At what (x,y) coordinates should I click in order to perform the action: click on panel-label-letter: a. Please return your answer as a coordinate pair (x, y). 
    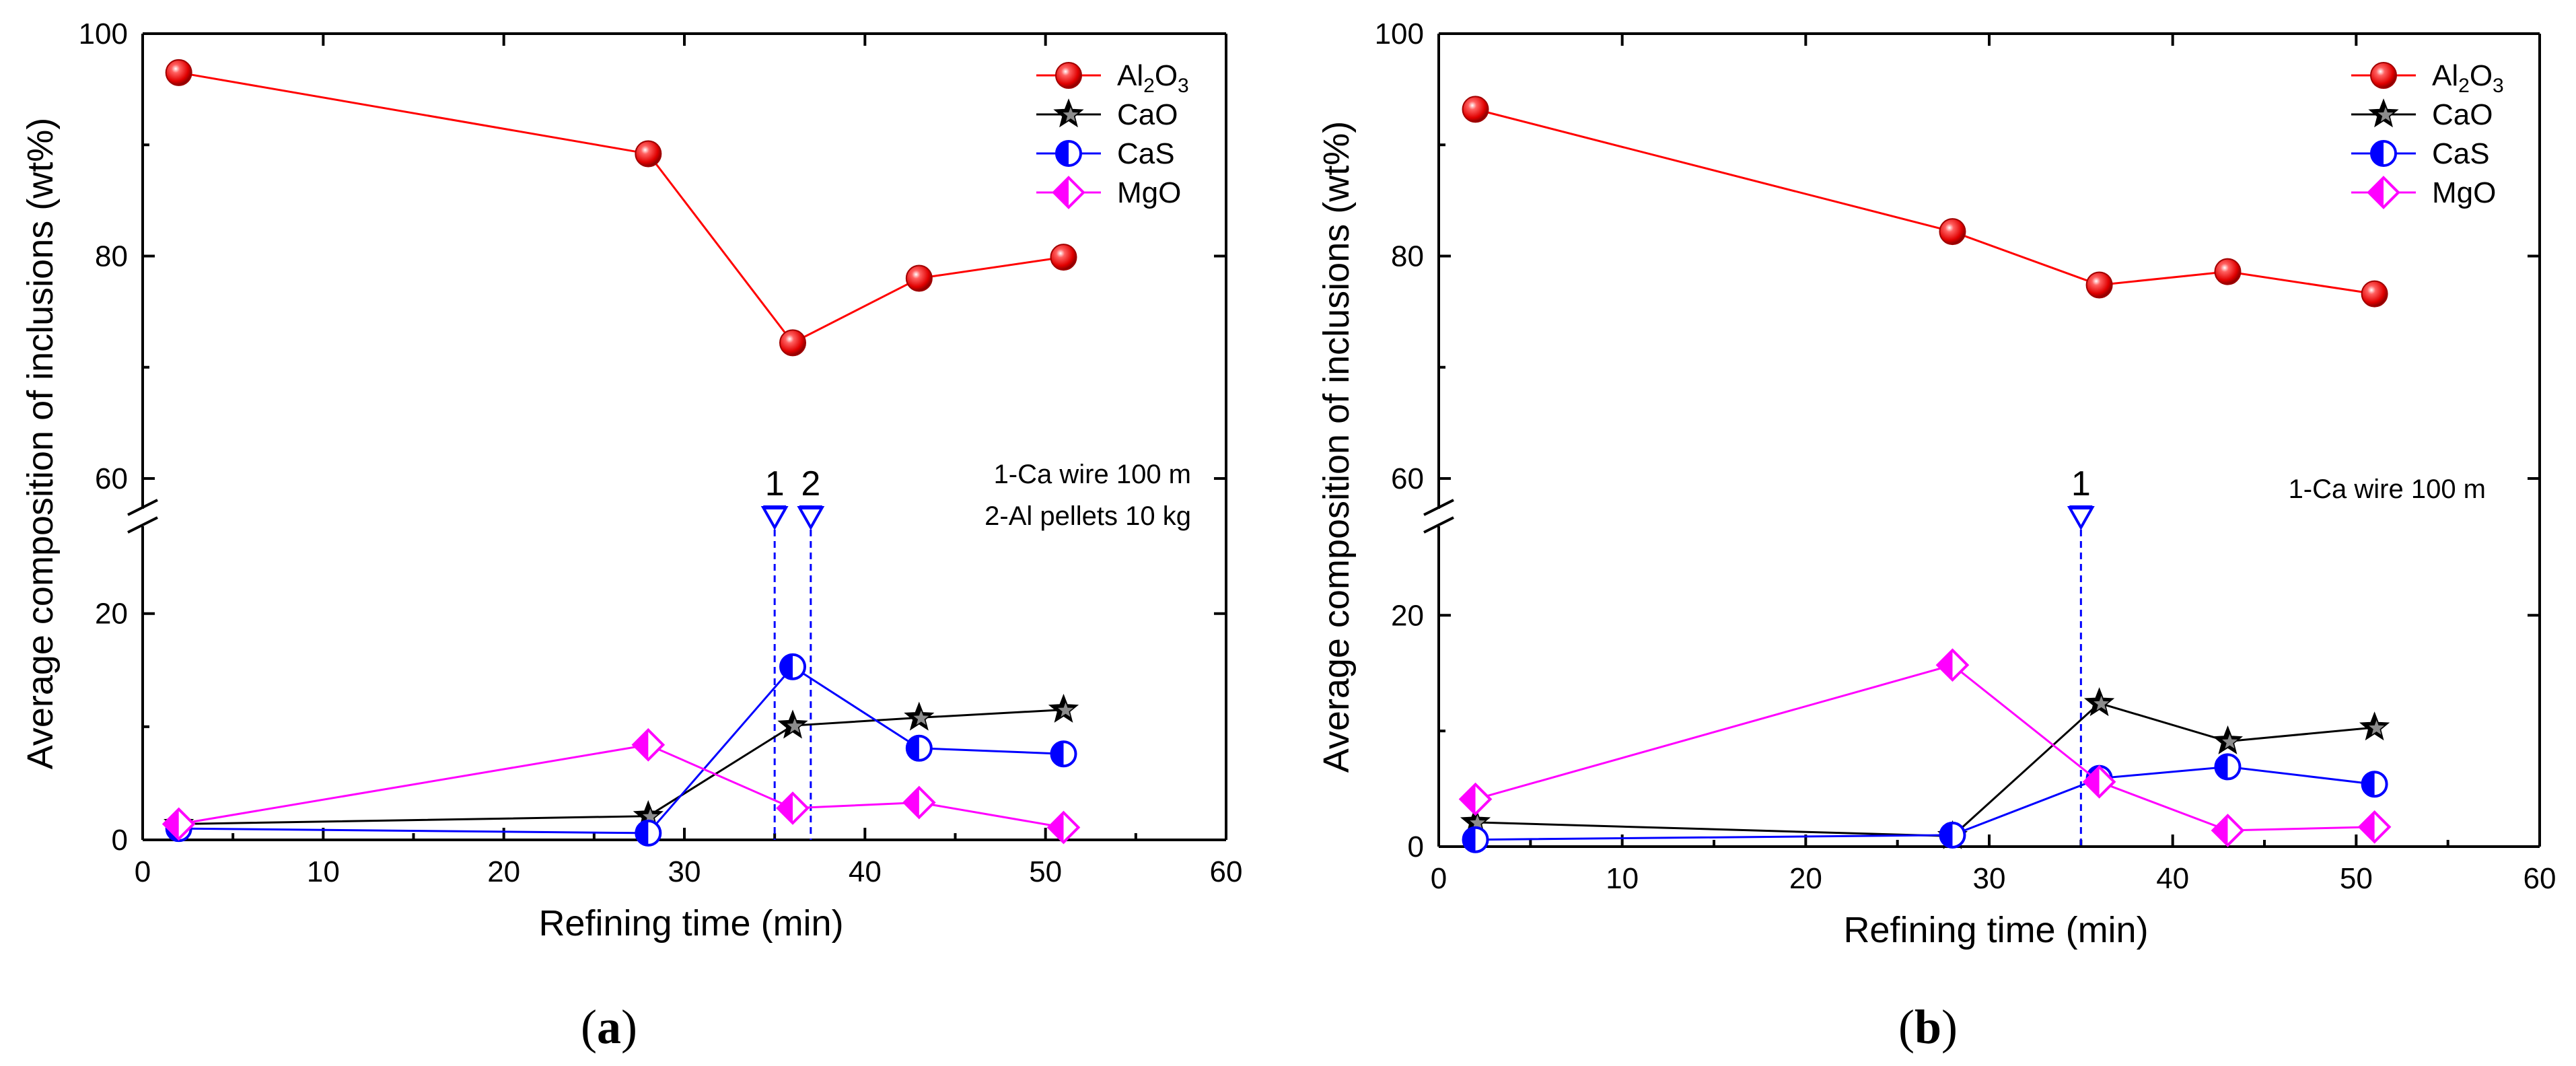
    Looking at the image, I should click on (609, 1027).